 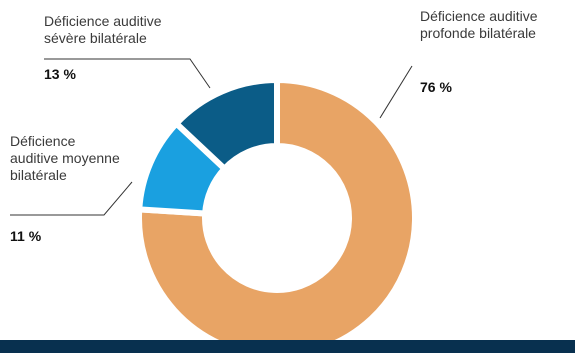 What do you see at coordinates (26, 236) in the screenshot?
I see `value-label-moyenne: 11 %` at bounding box center [26, 236].